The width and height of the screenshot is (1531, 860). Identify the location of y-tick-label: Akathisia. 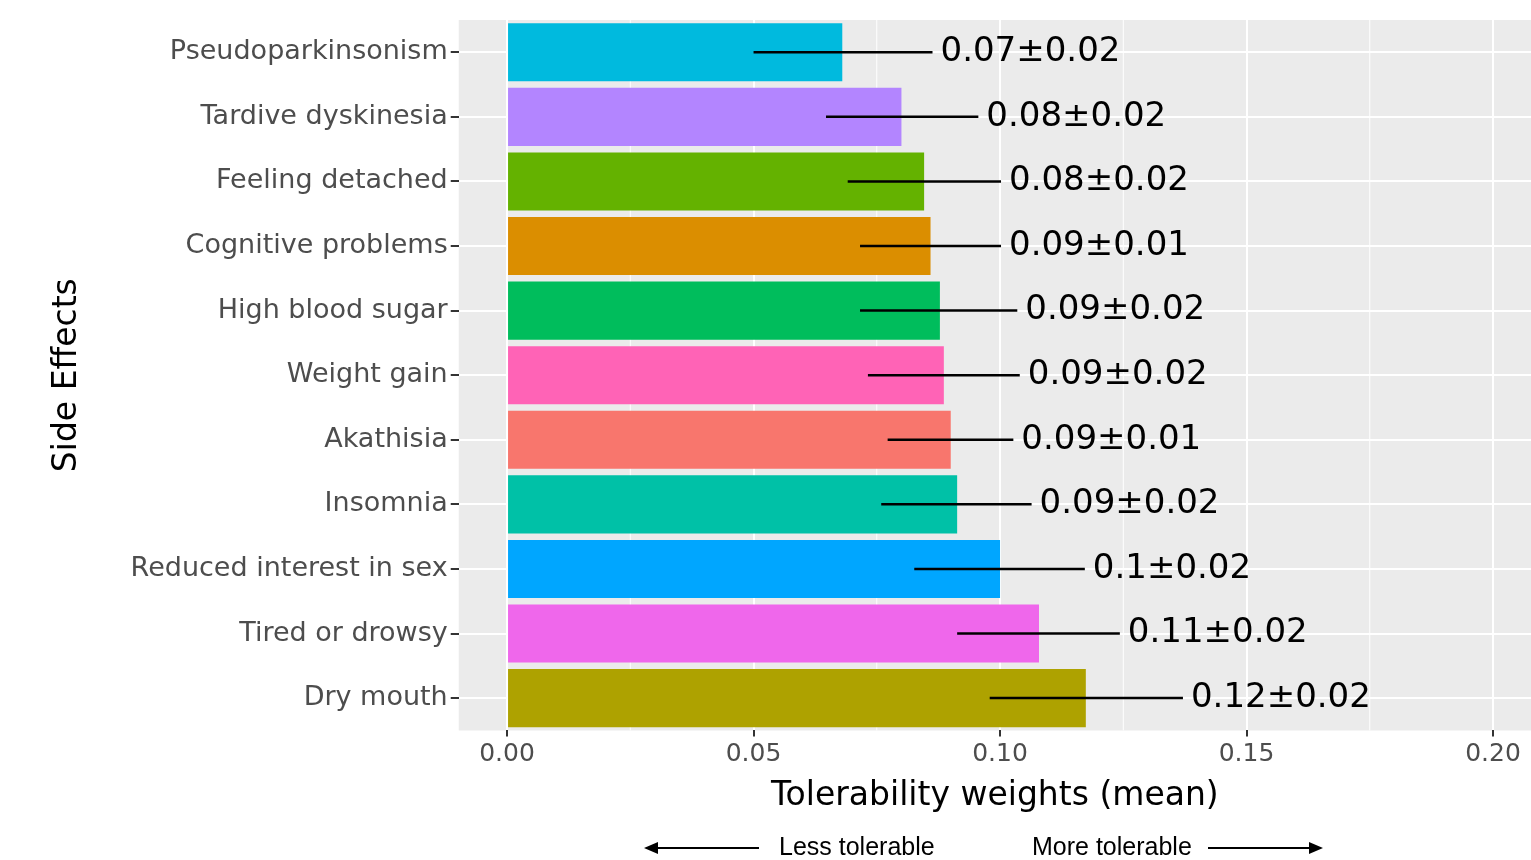
(386, 437).